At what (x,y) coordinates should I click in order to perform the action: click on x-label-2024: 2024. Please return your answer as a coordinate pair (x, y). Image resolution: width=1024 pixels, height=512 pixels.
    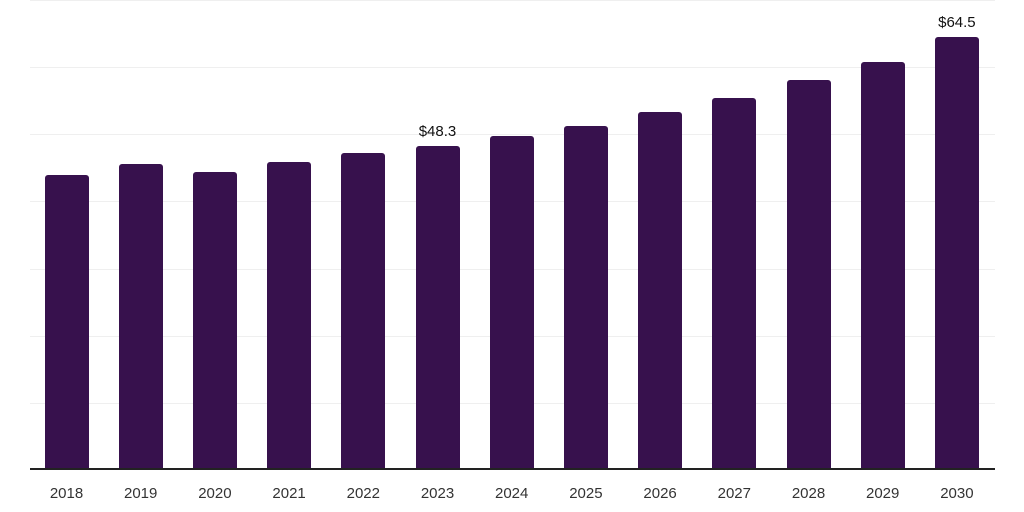
    Looking at the image, I should click on (512, 493).